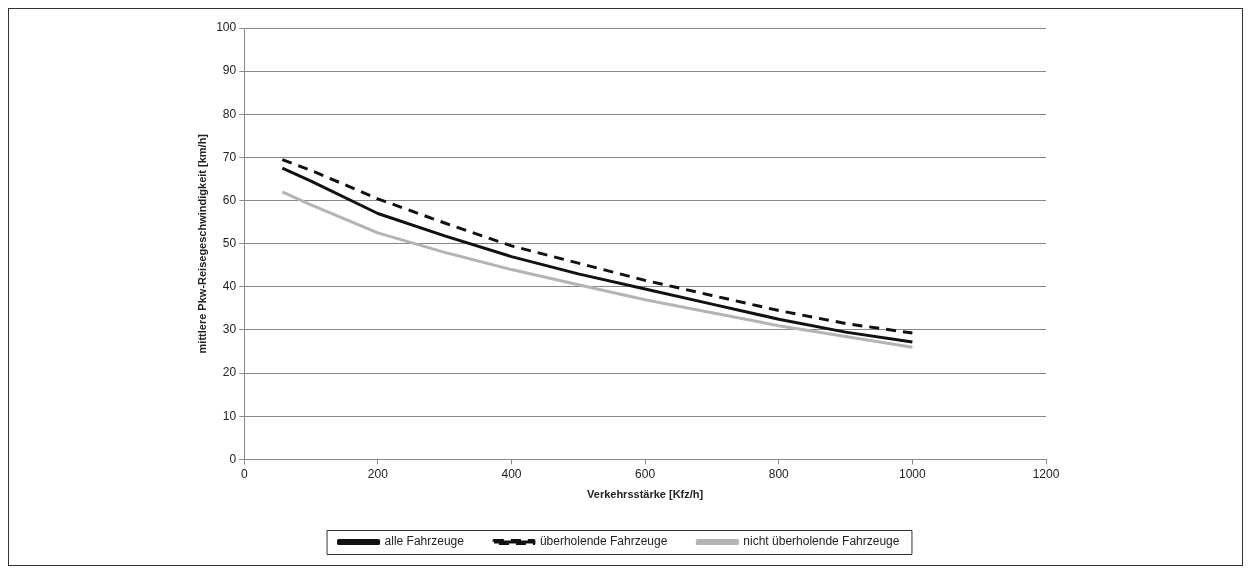  I want to click on y-tick-label: 0, so click(233, 458).